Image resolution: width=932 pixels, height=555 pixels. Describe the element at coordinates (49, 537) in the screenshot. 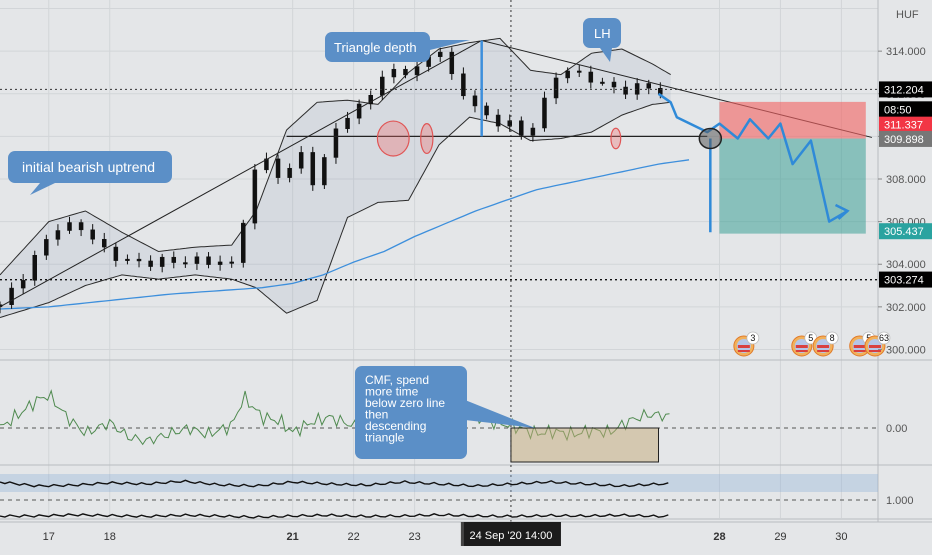

I see `time-tick-label: 17` at that location.